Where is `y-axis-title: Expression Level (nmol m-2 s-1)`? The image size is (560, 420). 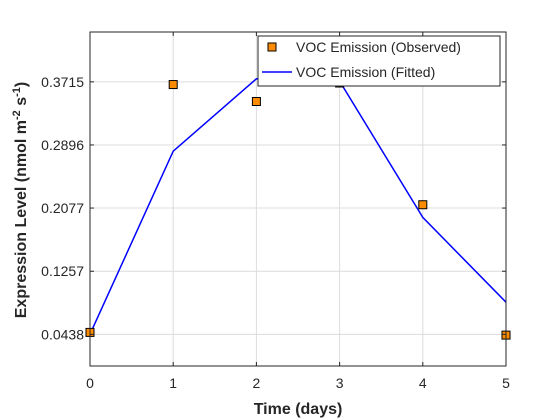 y-axis-title: Expression Level (nmol m-2 s-1) is located at coordinates (20, 200).